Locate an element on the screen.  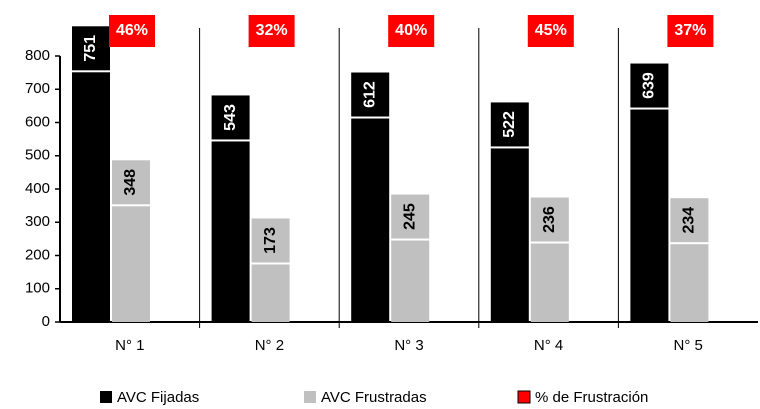
value-label: 234 is located at coordinates (689, 220).